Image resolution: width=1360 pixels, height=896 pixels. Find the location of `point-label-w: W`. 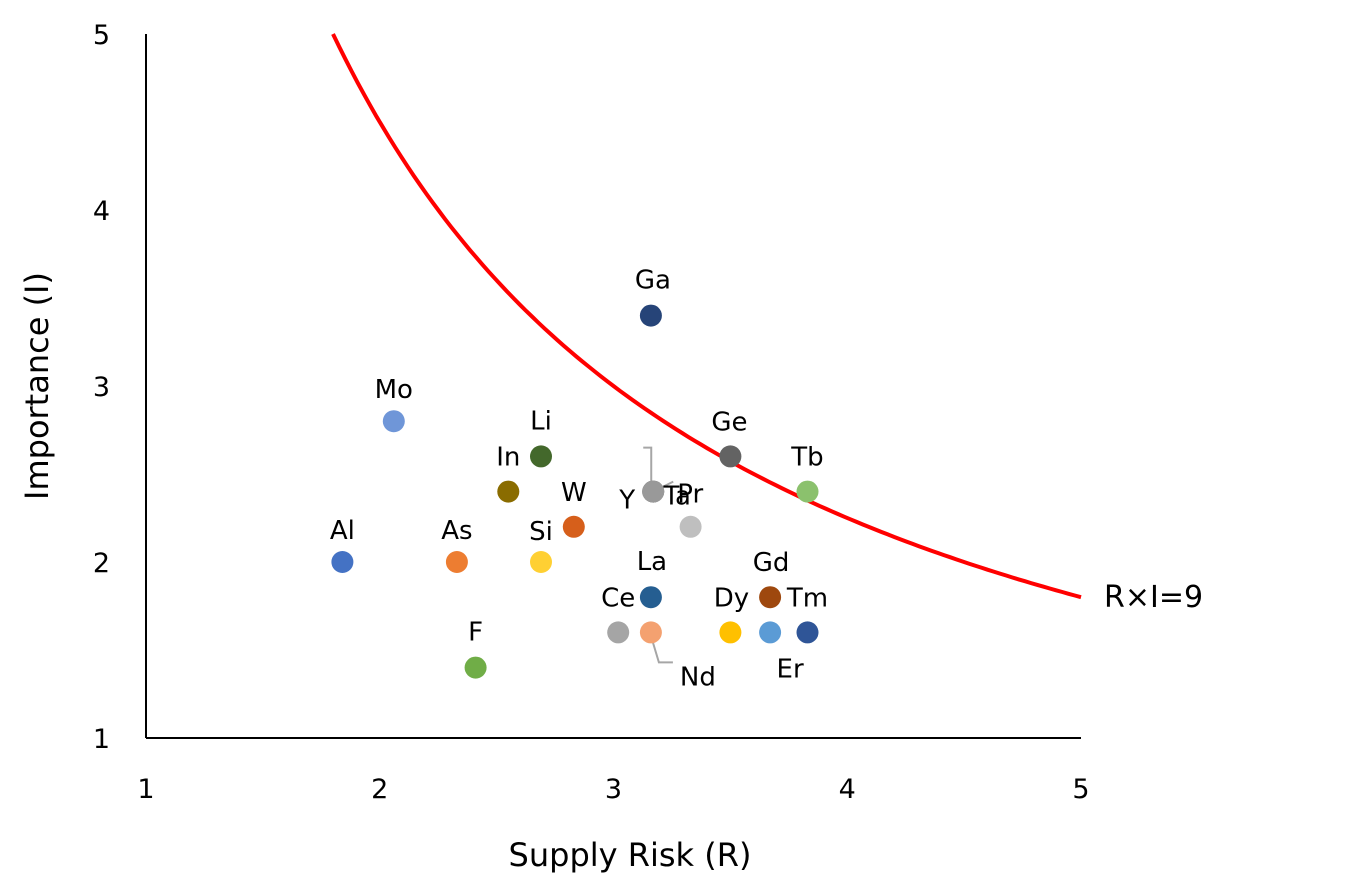

point-label-w: W is located at coordinates (574, 493).